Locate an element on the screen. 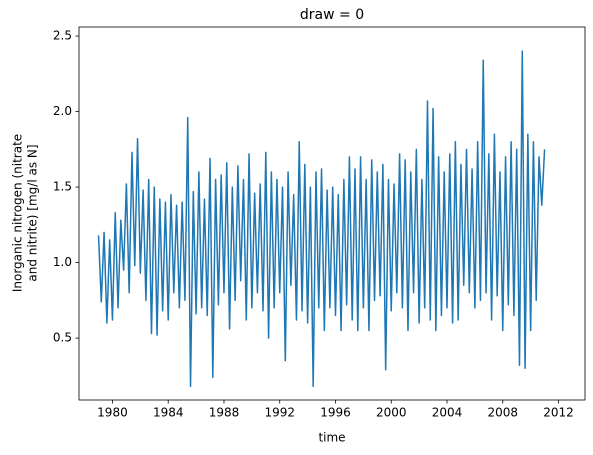  x-tick-label: 1996 is located at coordinates (335, 413).